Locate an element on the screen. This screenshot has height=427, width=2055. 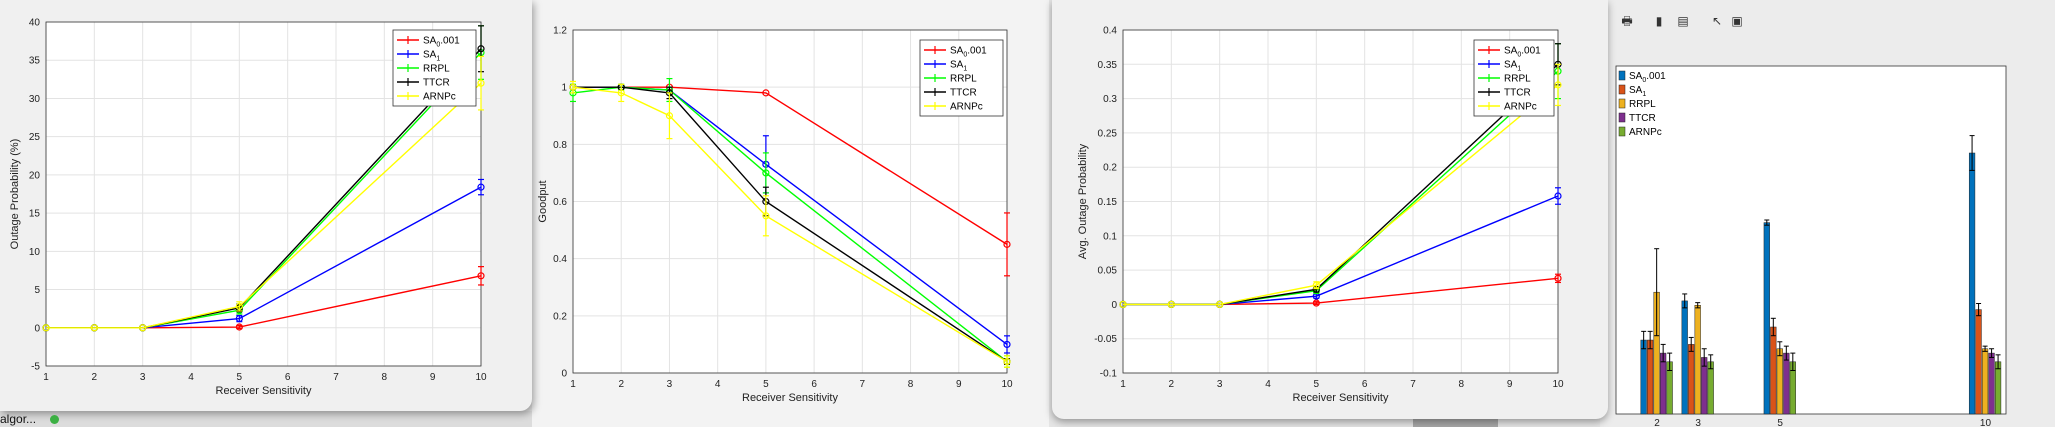
y-tick-label: -5 is located at coordinates (35, 367).